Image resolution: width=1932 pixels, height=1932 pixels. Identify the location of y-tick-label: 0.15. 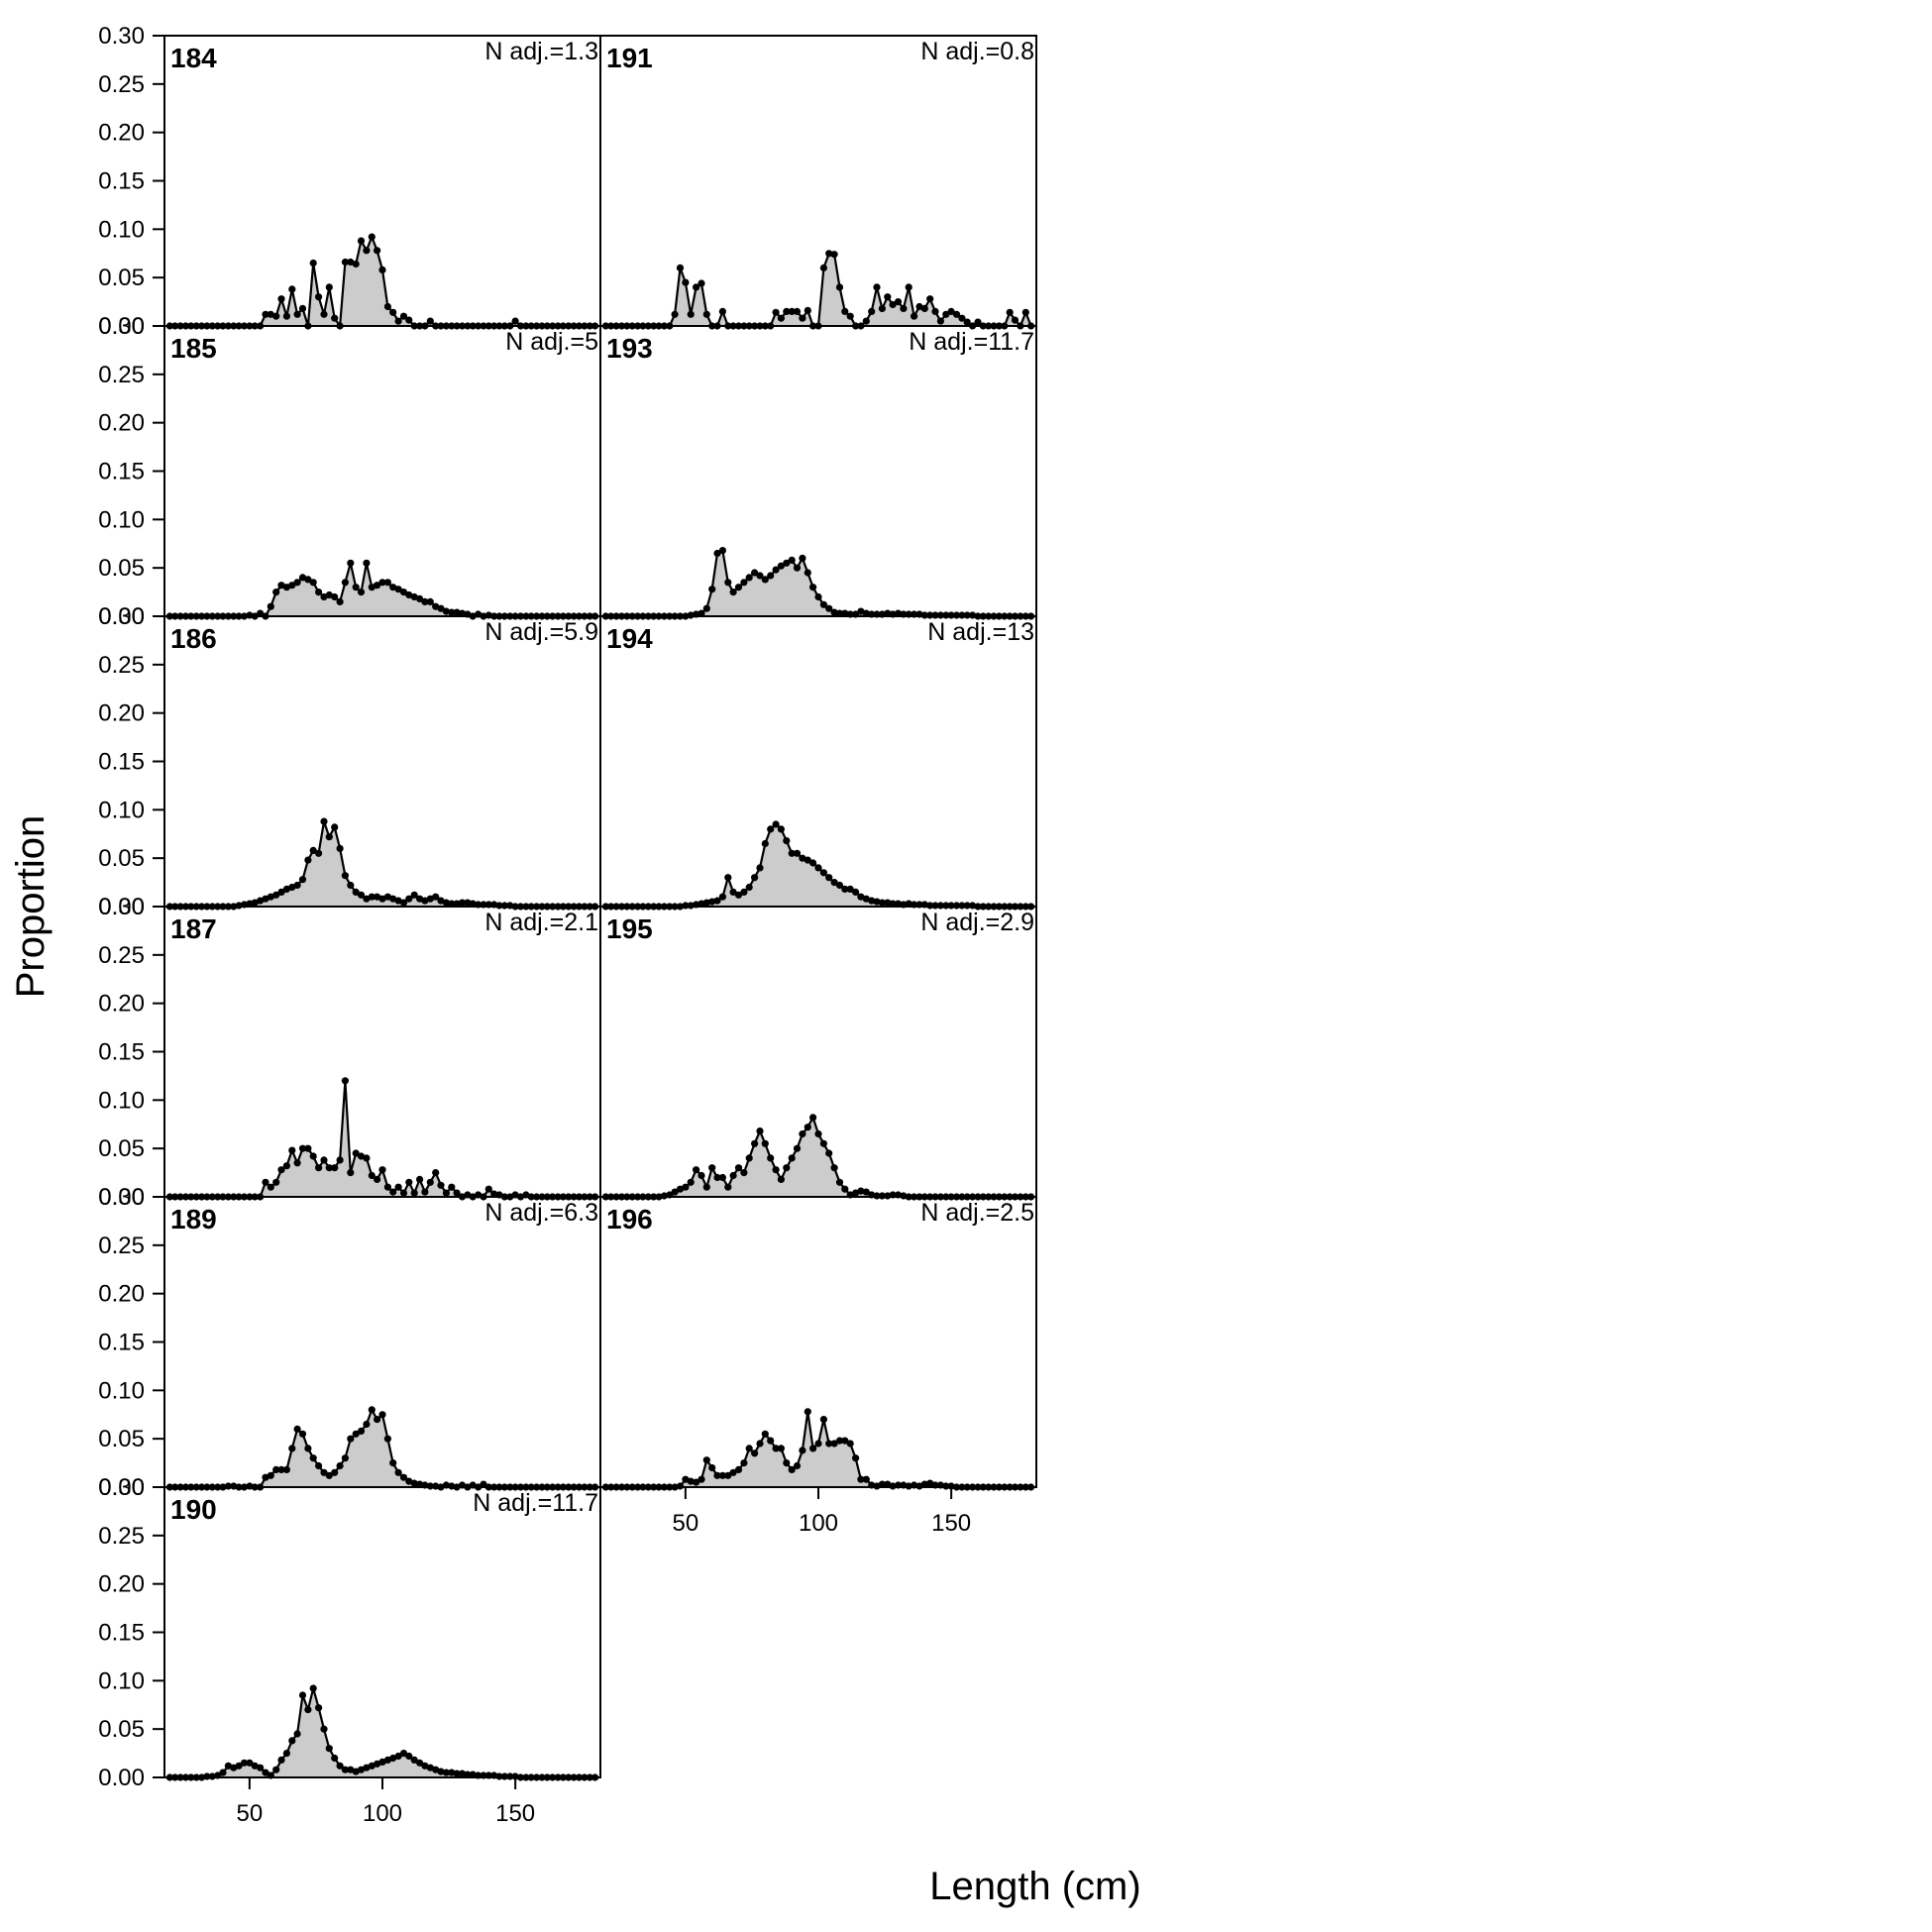
(121, 472).